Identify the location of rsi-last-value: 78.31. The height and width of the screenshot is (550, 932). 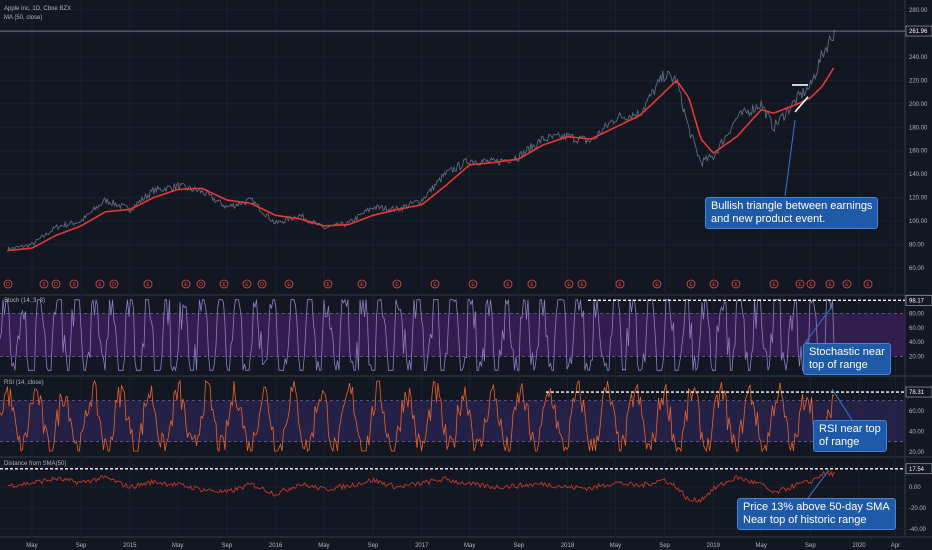
(917, 393).